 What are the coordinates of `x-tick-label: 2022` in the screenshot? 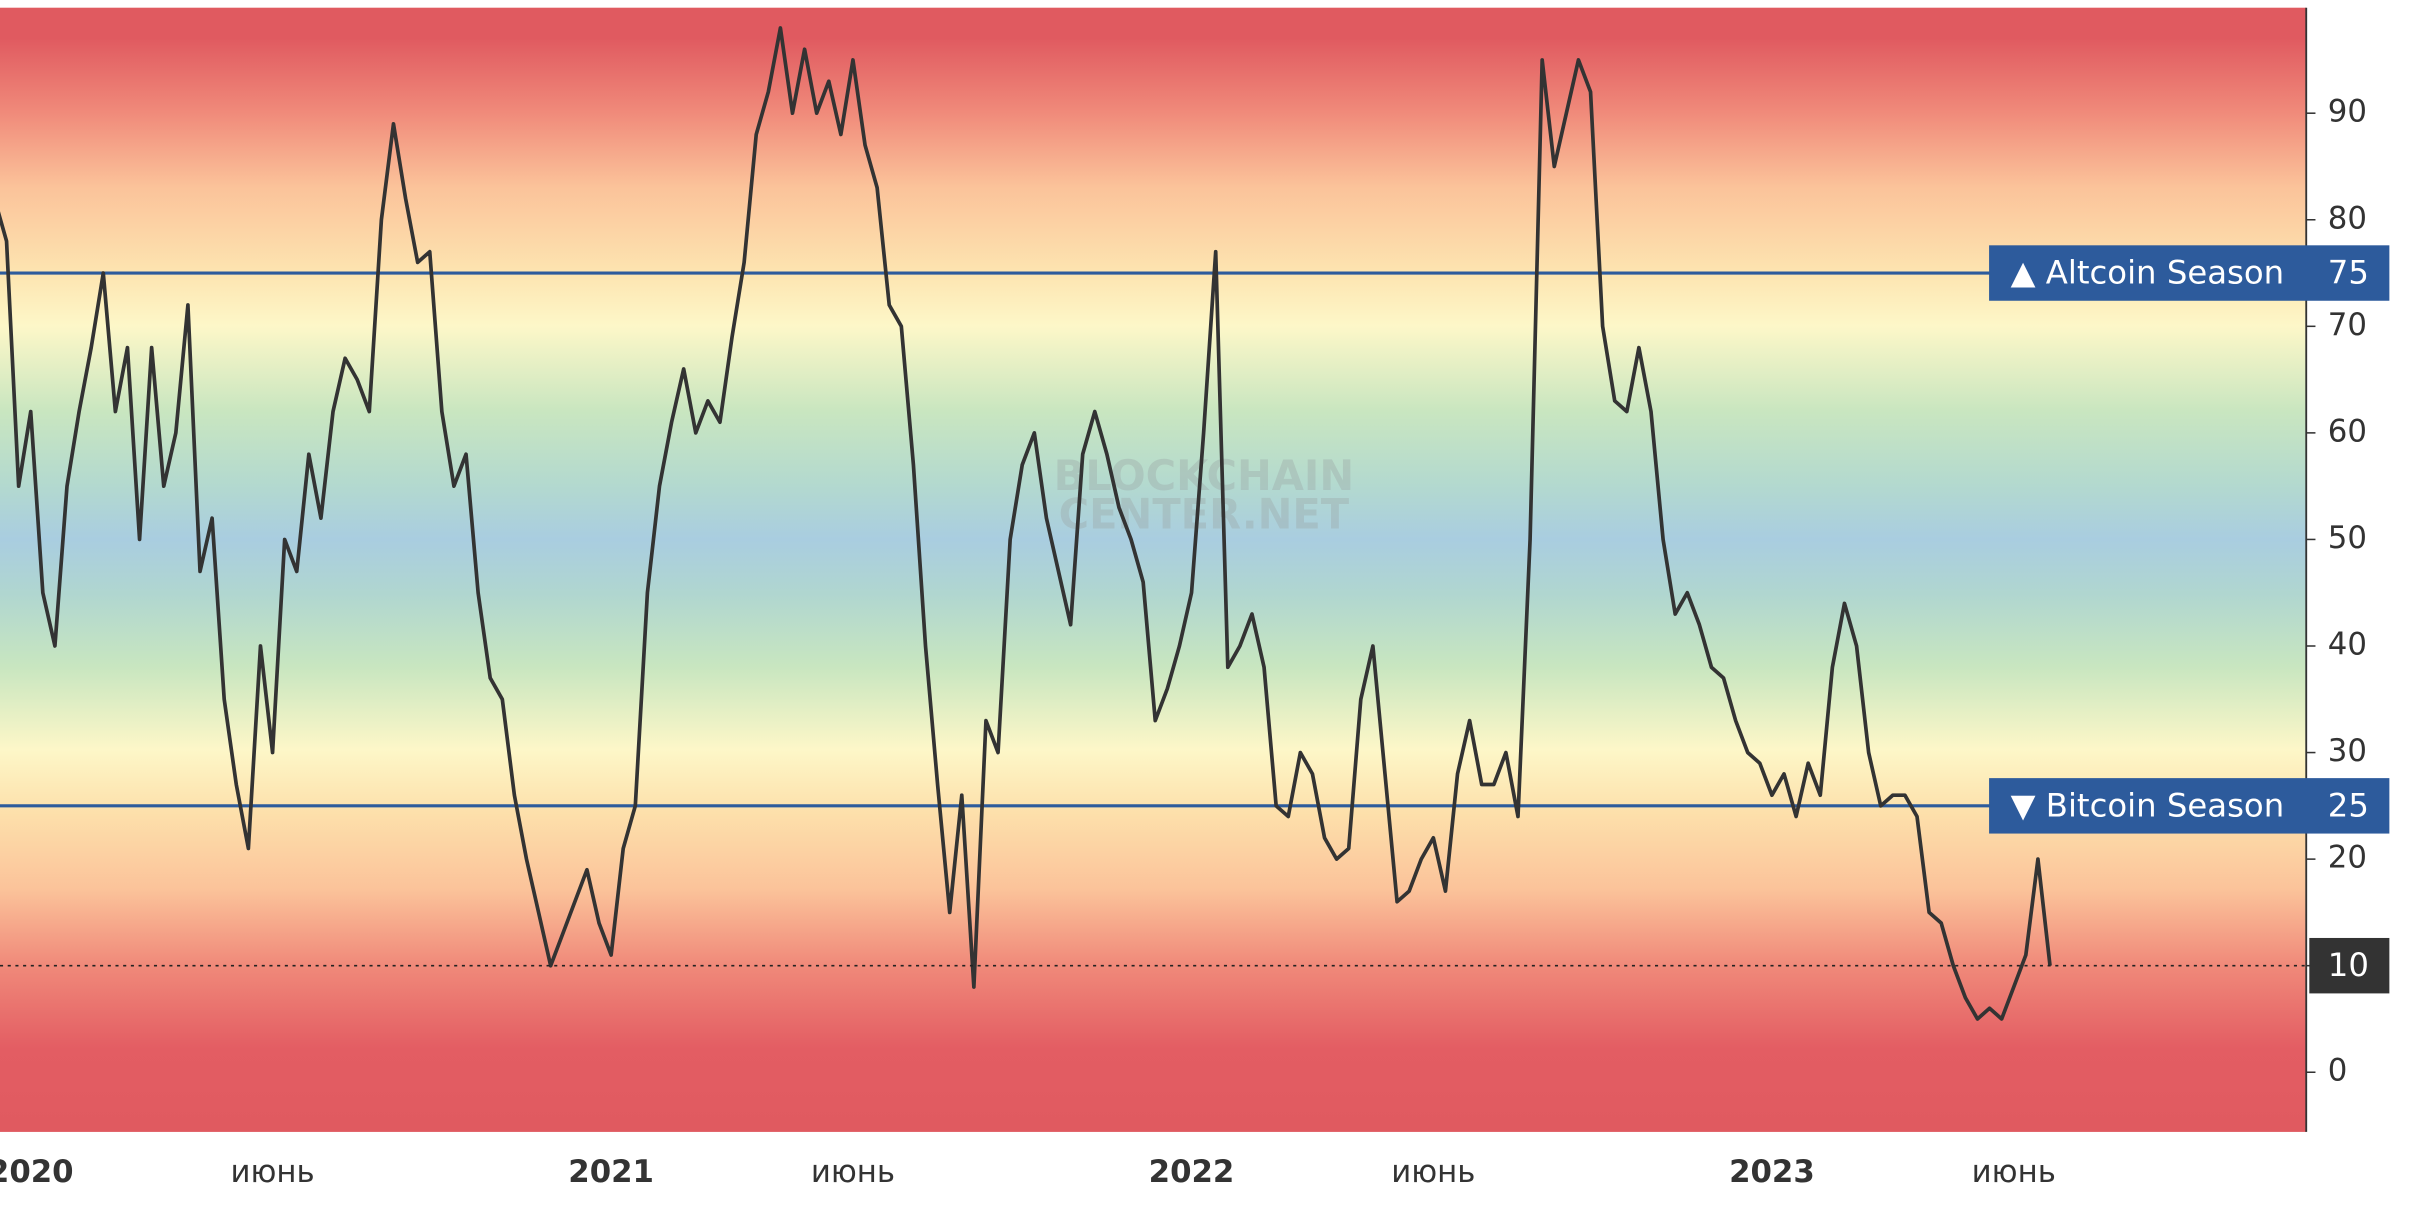 It's located at (1192, 1172).